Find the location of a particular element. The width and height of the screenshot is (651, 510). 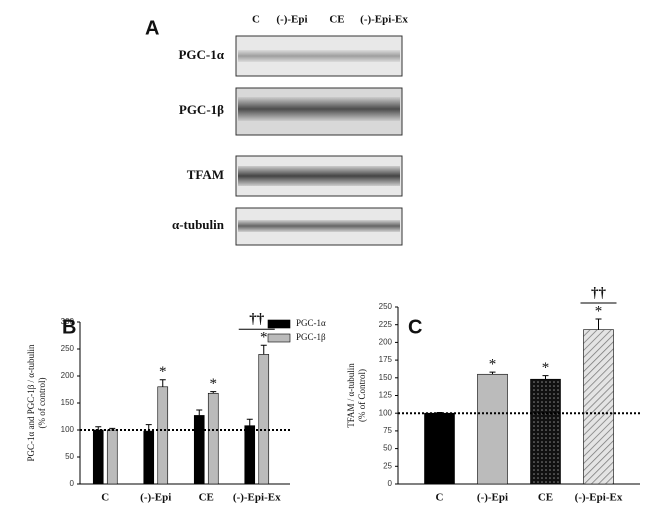

y-axis-label: (% of control) is located at coordinates (42, 403).